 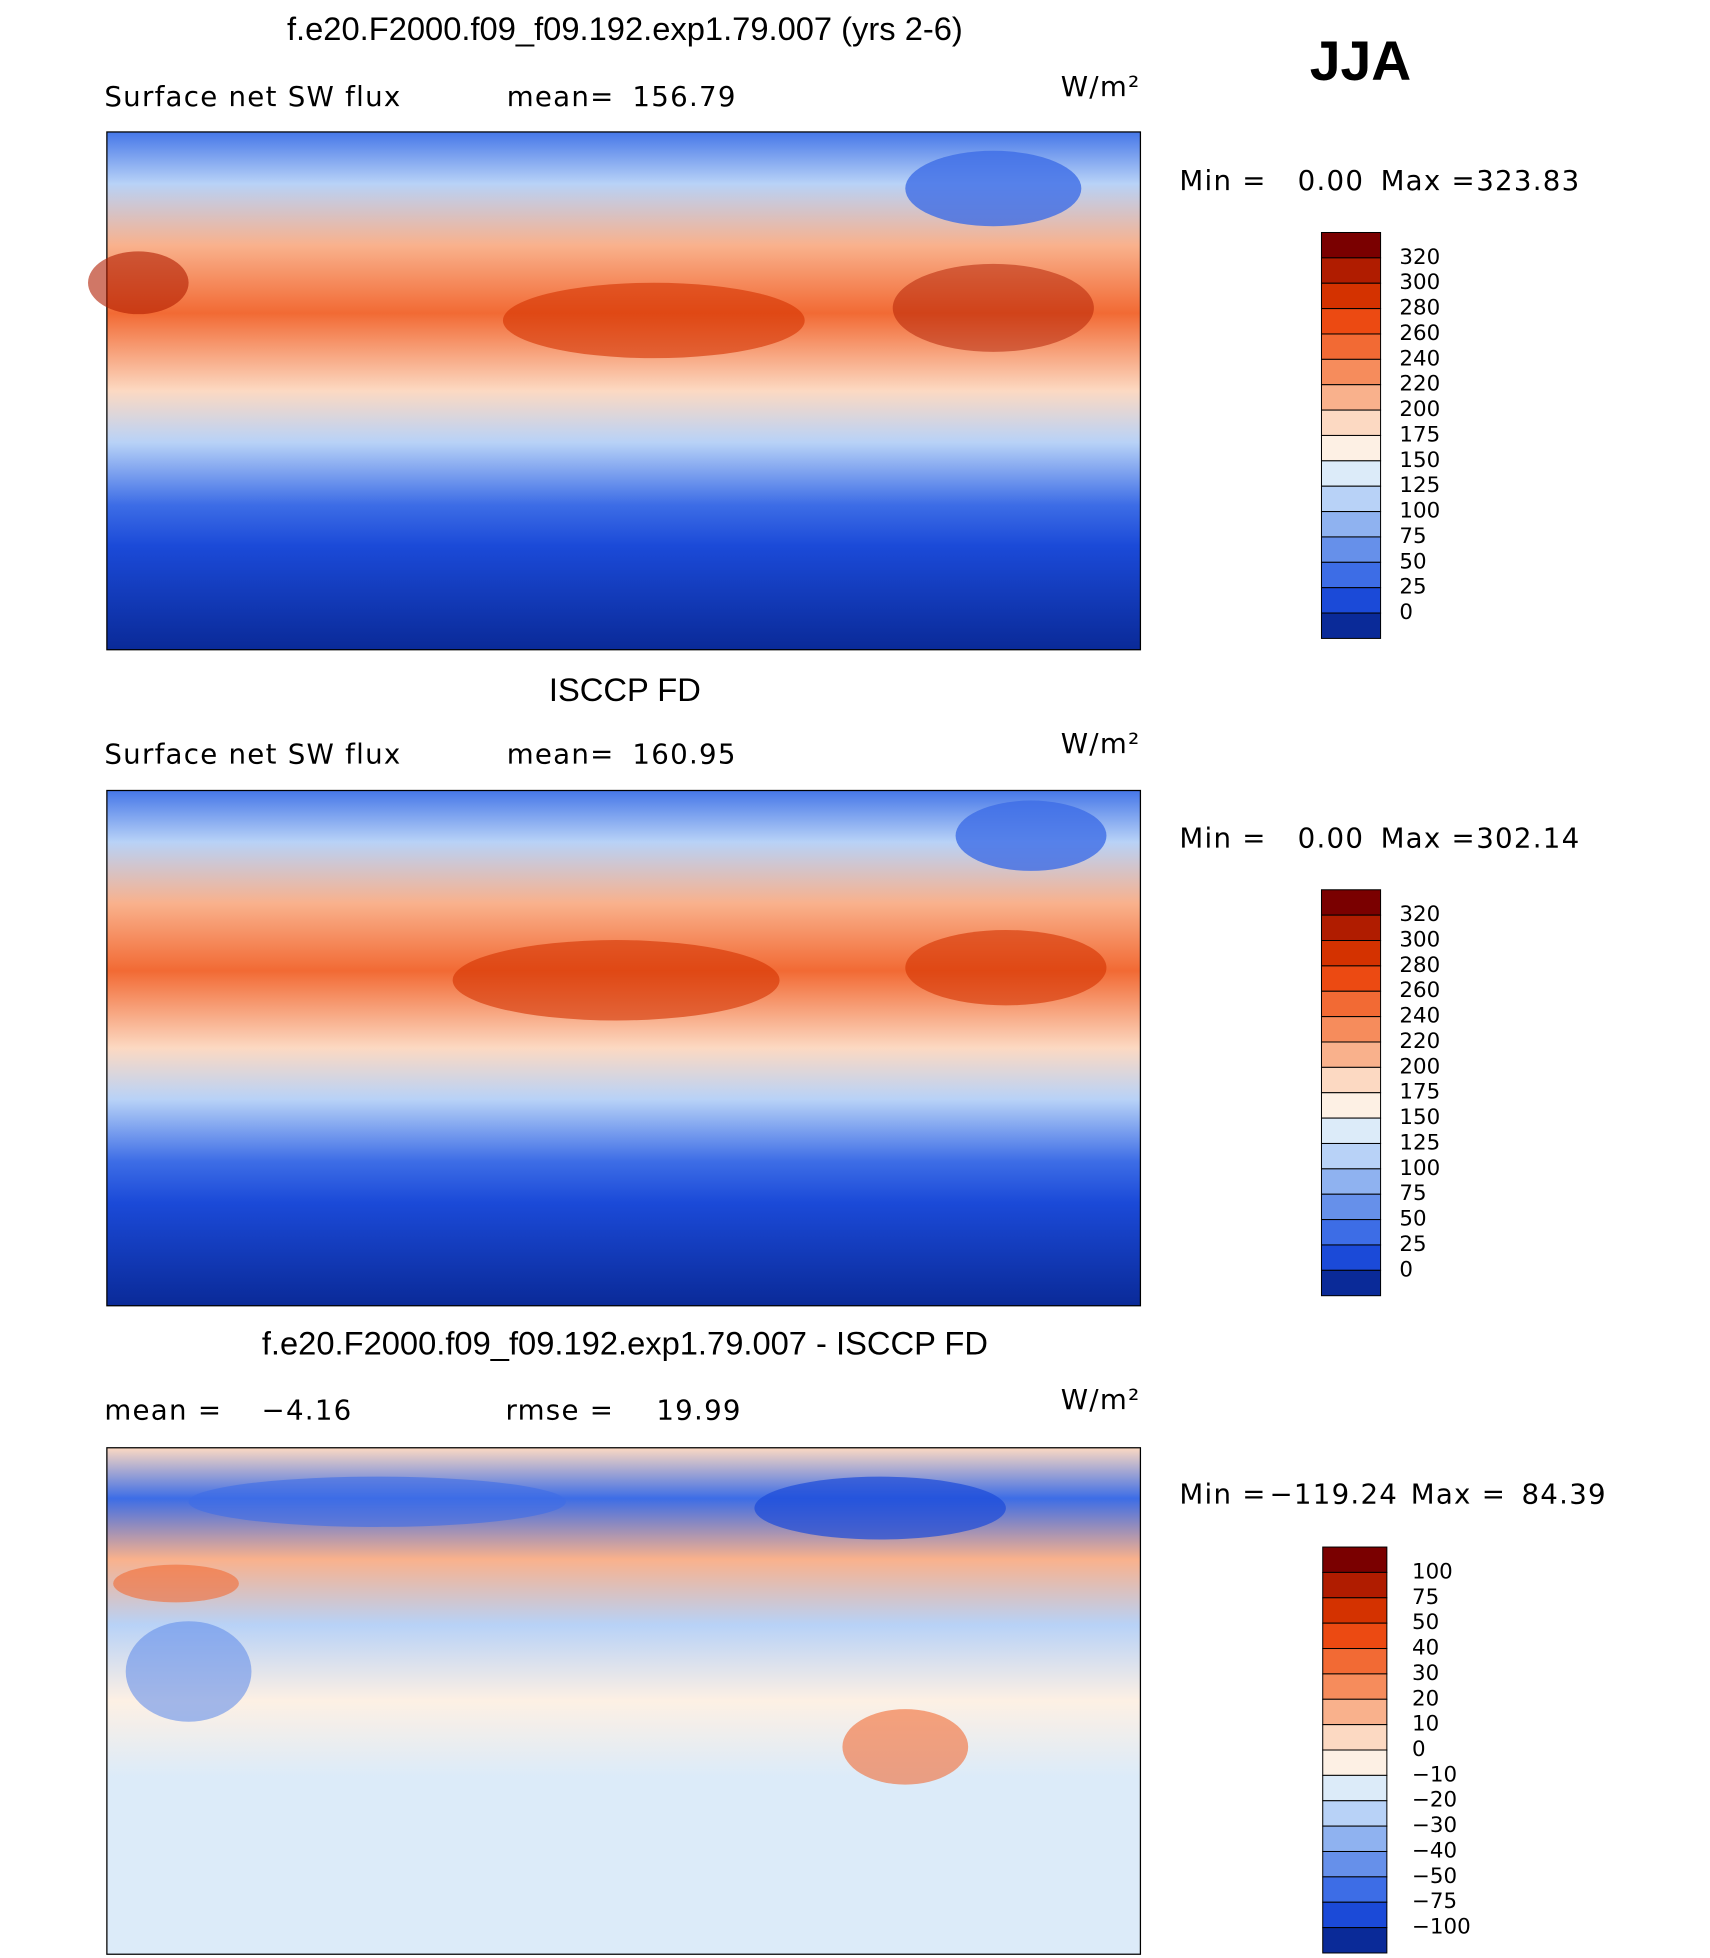 I want to click on annotation-value: 19.99, so click(x=698, y=1409).